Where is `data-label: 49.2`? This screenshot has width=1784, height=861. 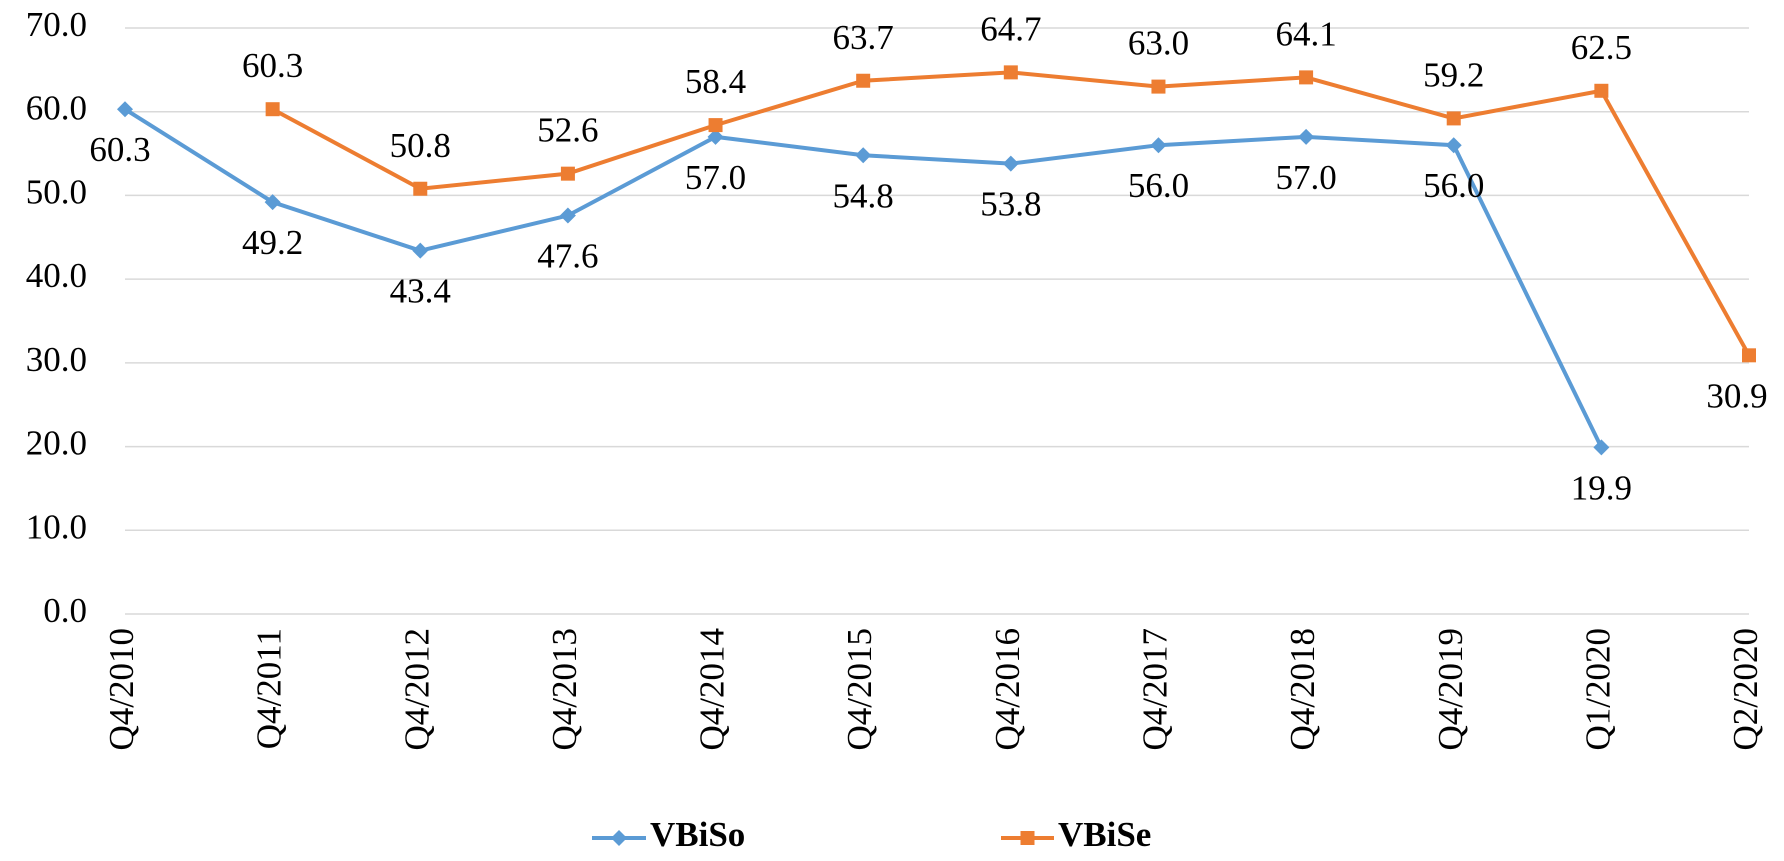 data-label: 49.2 is located at coordinates (272, 242).